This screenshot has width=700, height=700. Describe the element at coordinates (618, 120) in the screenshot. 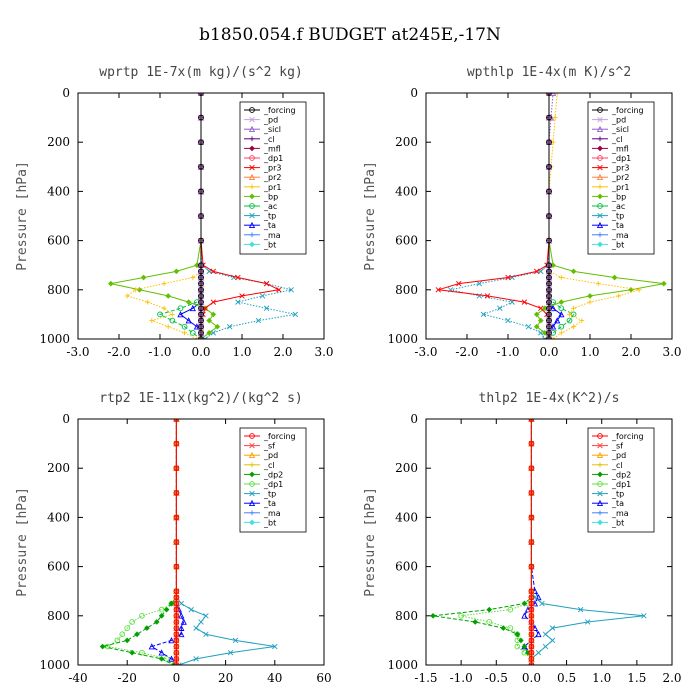

I see `legend-entry: _pd` at that location.